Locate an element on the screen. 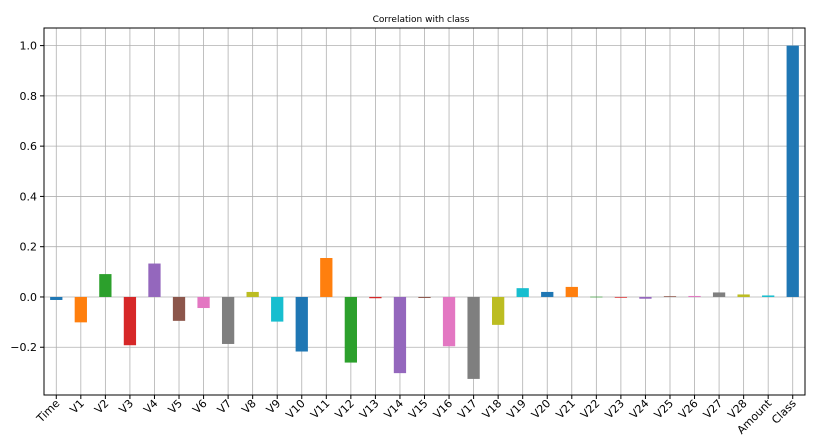  x-tick-label: V14 is located at coordinates (394, 409).